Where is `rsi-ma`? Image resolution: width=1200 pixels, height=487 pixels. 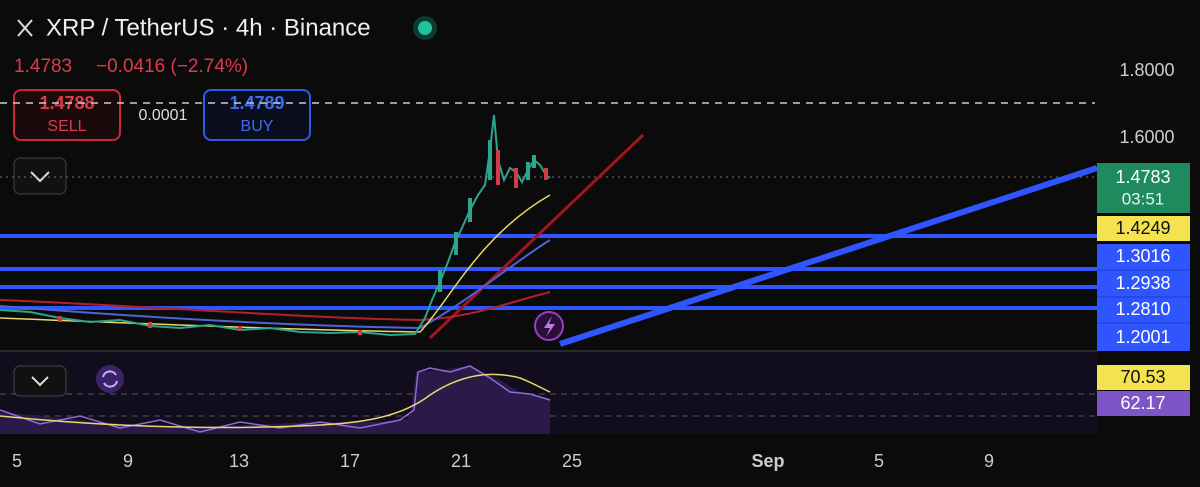 rsi-ma is located at coordinates (275, 401).